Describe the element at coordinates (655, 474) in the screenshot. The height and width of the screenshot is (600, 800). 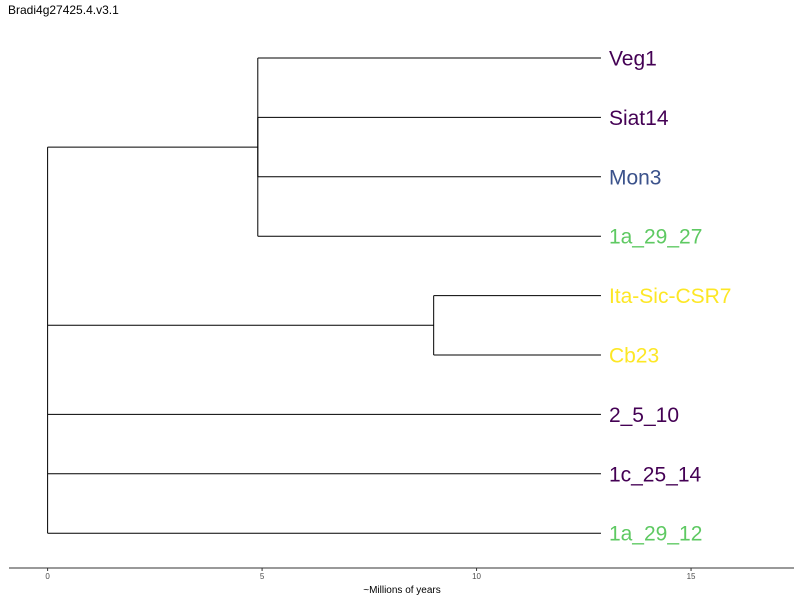
I see `tip-label: 1c_25_14` at that location.